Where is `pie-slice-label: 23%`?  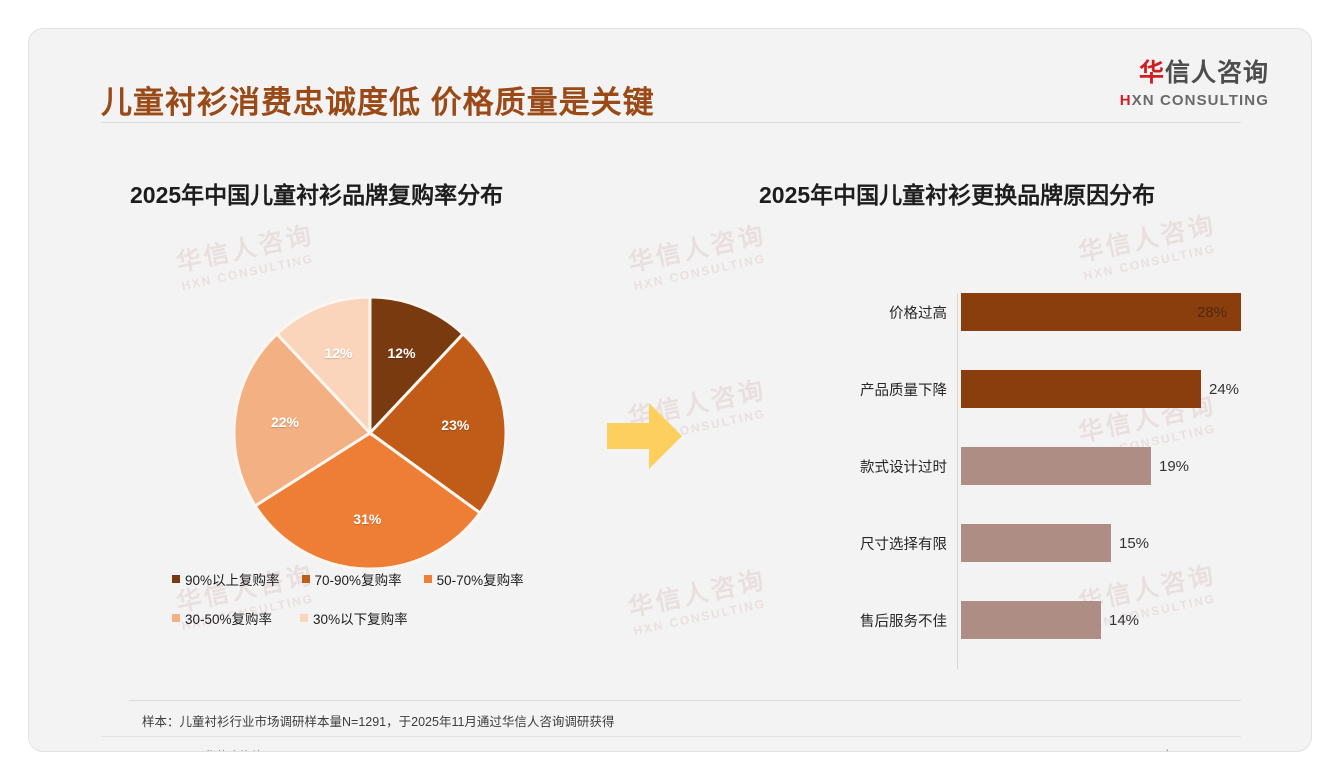 pie-slice-label: 23% is located at coordinates (455, 424).